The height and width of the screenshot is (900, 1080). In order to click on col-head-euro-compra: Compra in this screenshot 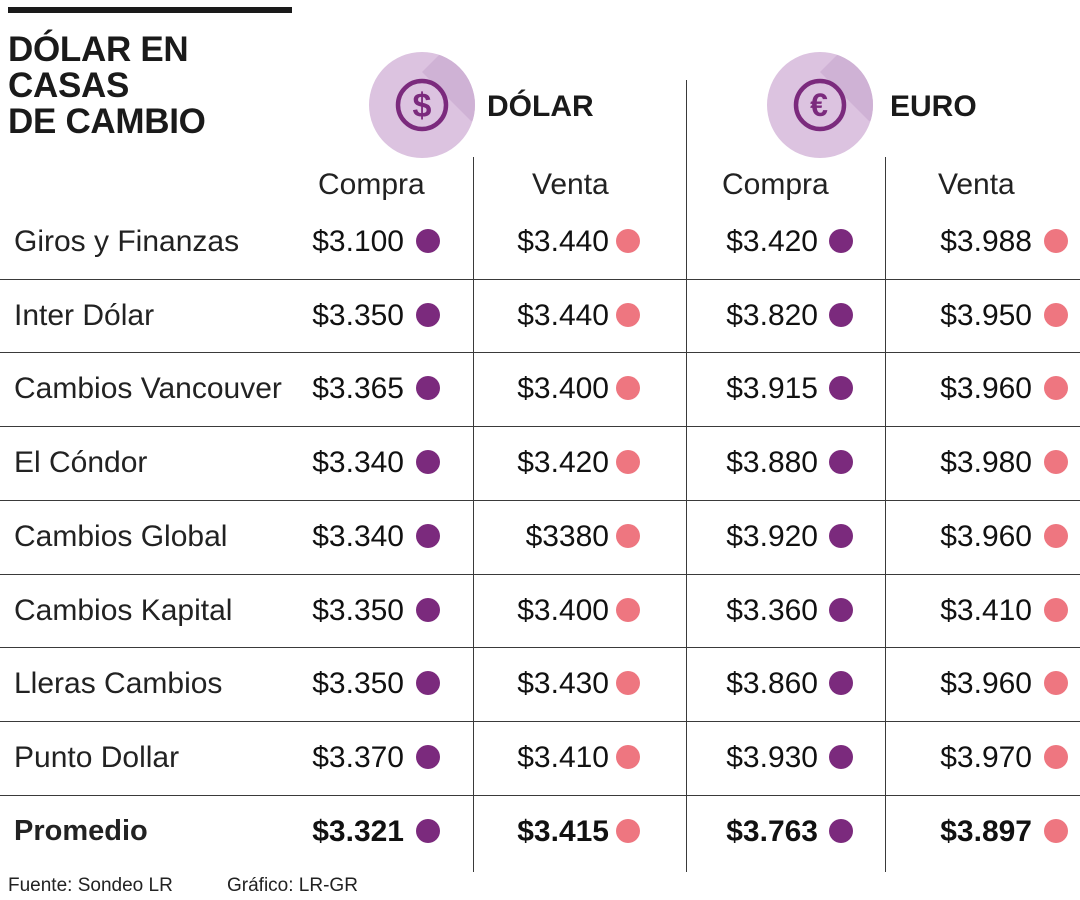, I will do `click(775, 184)`.